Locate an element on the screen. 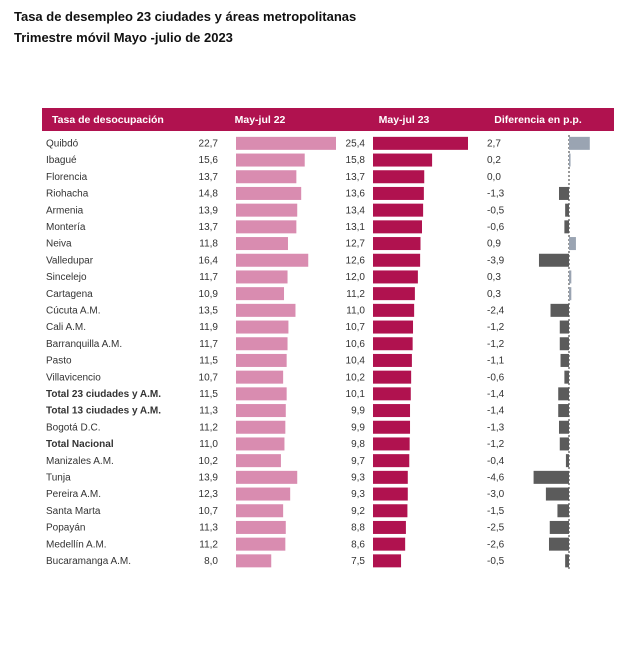  city-label: Sincelejo is located at coordinates (66, 277).